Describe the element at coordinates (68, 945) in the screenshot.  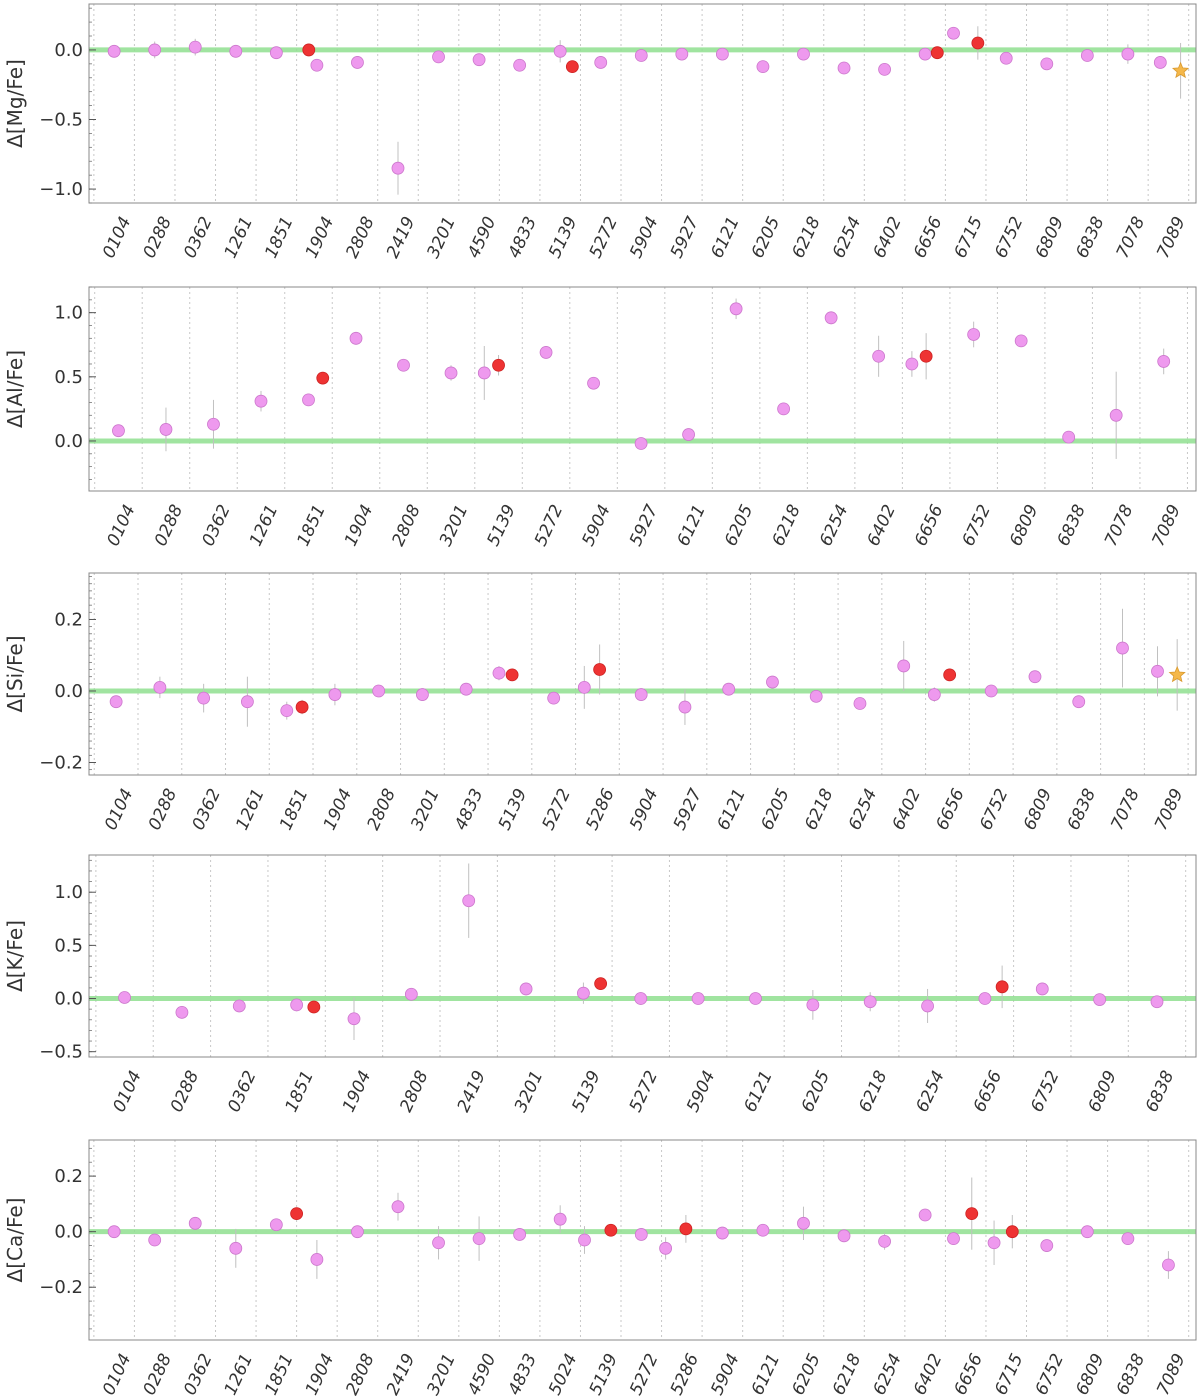
I see `y-tick-label: 0.5` at that location.